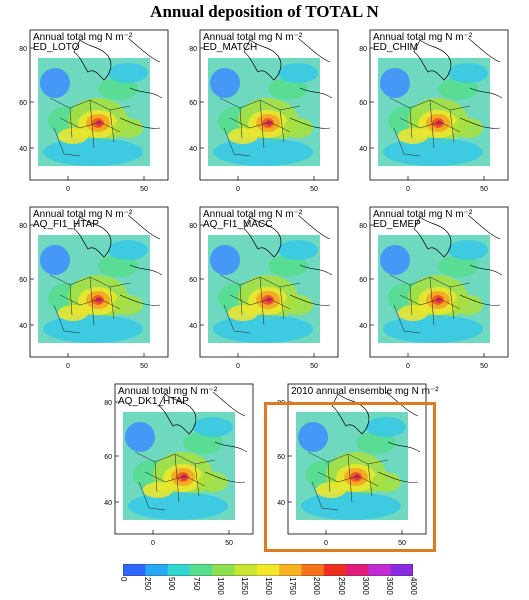  What do you see at coordinates (123, 579) in the screenshot?
I see `colorbar-tick-label: 0` at bounding box center [123, 579].